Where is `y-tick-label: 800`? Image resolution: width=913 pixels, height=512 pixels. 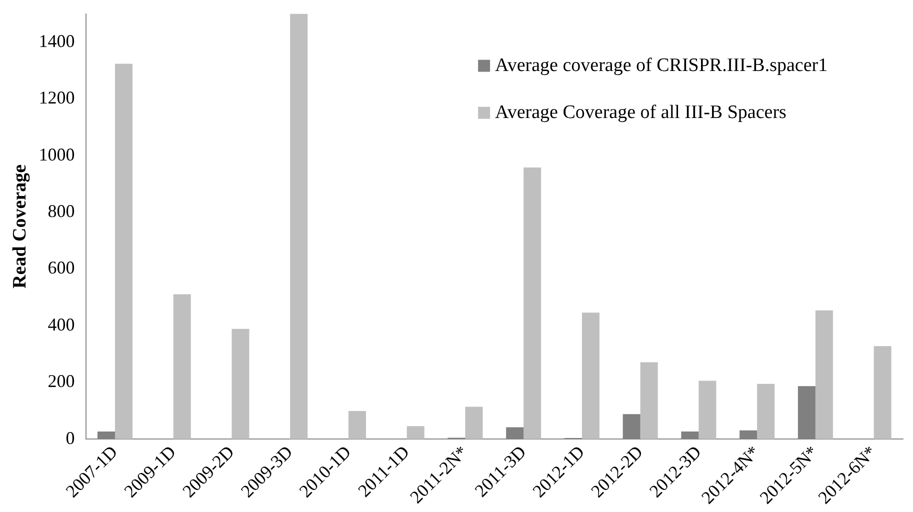
y-tick-label: 800 is located at coordinates (61, 211).